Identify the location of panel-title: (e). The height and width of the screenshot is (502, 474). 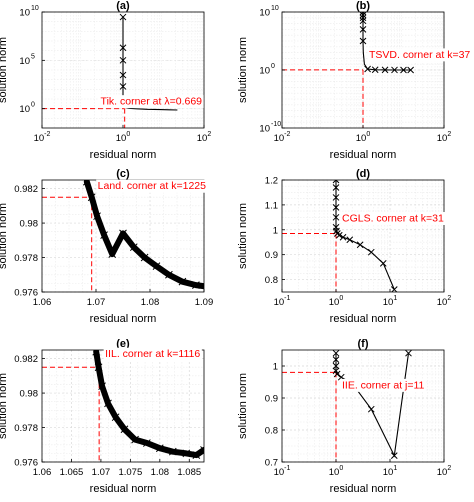
(123, 344).